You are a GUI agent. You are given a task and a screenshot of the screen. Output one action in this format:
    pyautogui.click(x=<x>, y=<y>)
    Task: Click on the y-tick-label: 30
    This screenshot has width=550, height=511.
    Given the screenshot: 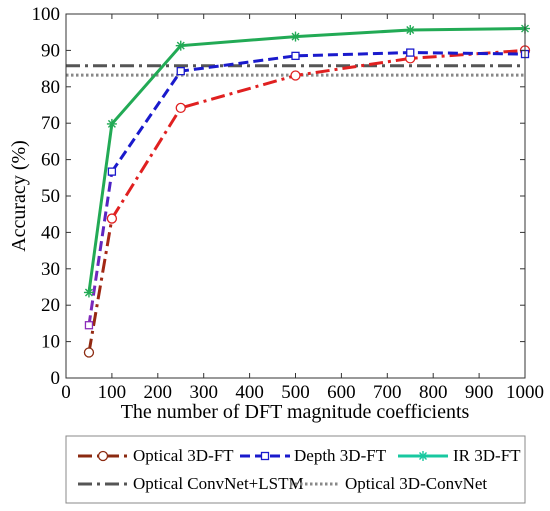 What is the action you would take?
    pyautogui.click(x=50, y=269)
    